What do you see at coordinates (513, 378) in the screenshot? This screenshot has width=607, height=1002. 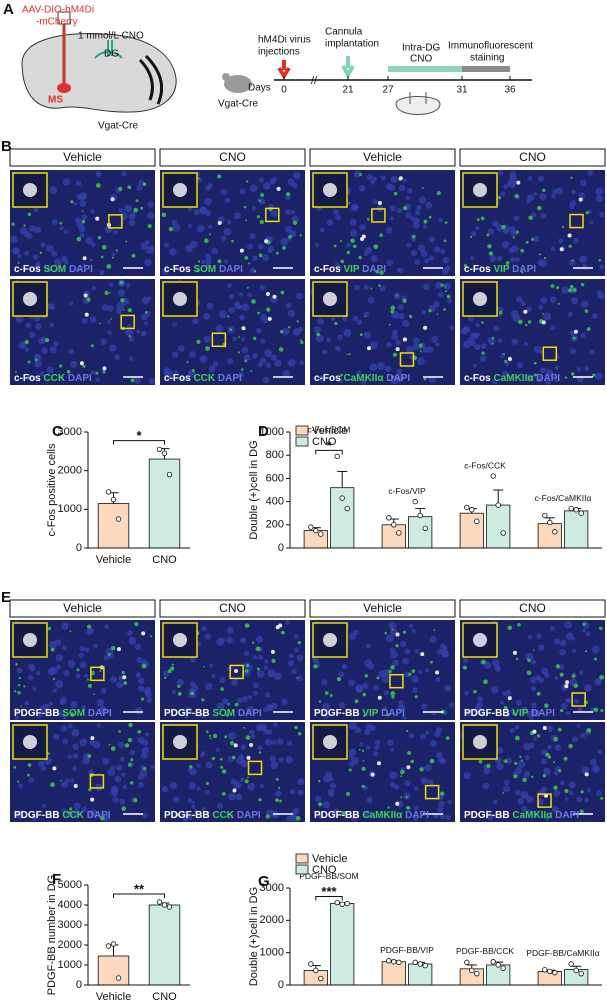 I see `stain-name: CaMKIIα` at bounding box center [513, 378].